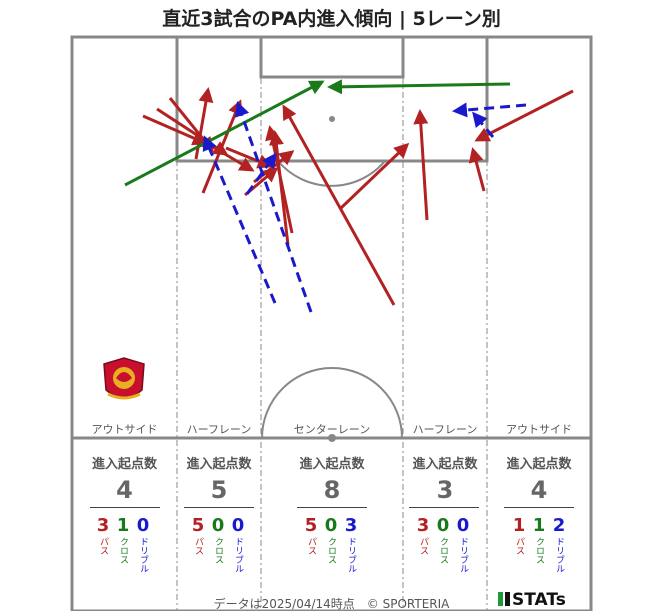 The height and width of the screenshot is (612, 663). I want to click on stat-title-lane-3: 進入起点数, so click(332, 464).